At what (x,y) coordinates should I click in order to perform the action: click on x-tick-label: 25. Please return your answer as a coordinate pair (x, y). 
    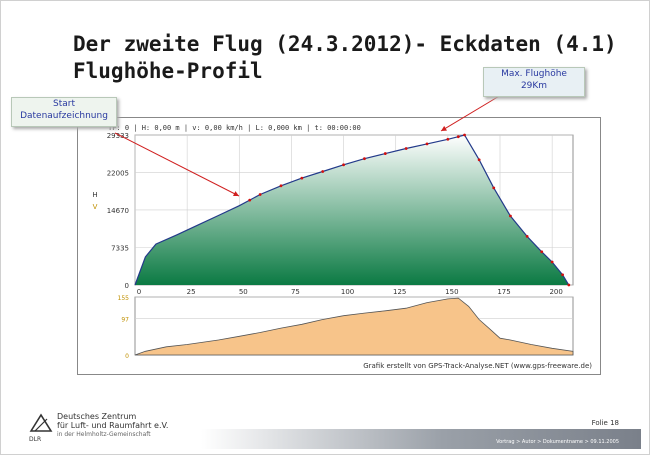
    Looking at the image, I should click on (191, 292).